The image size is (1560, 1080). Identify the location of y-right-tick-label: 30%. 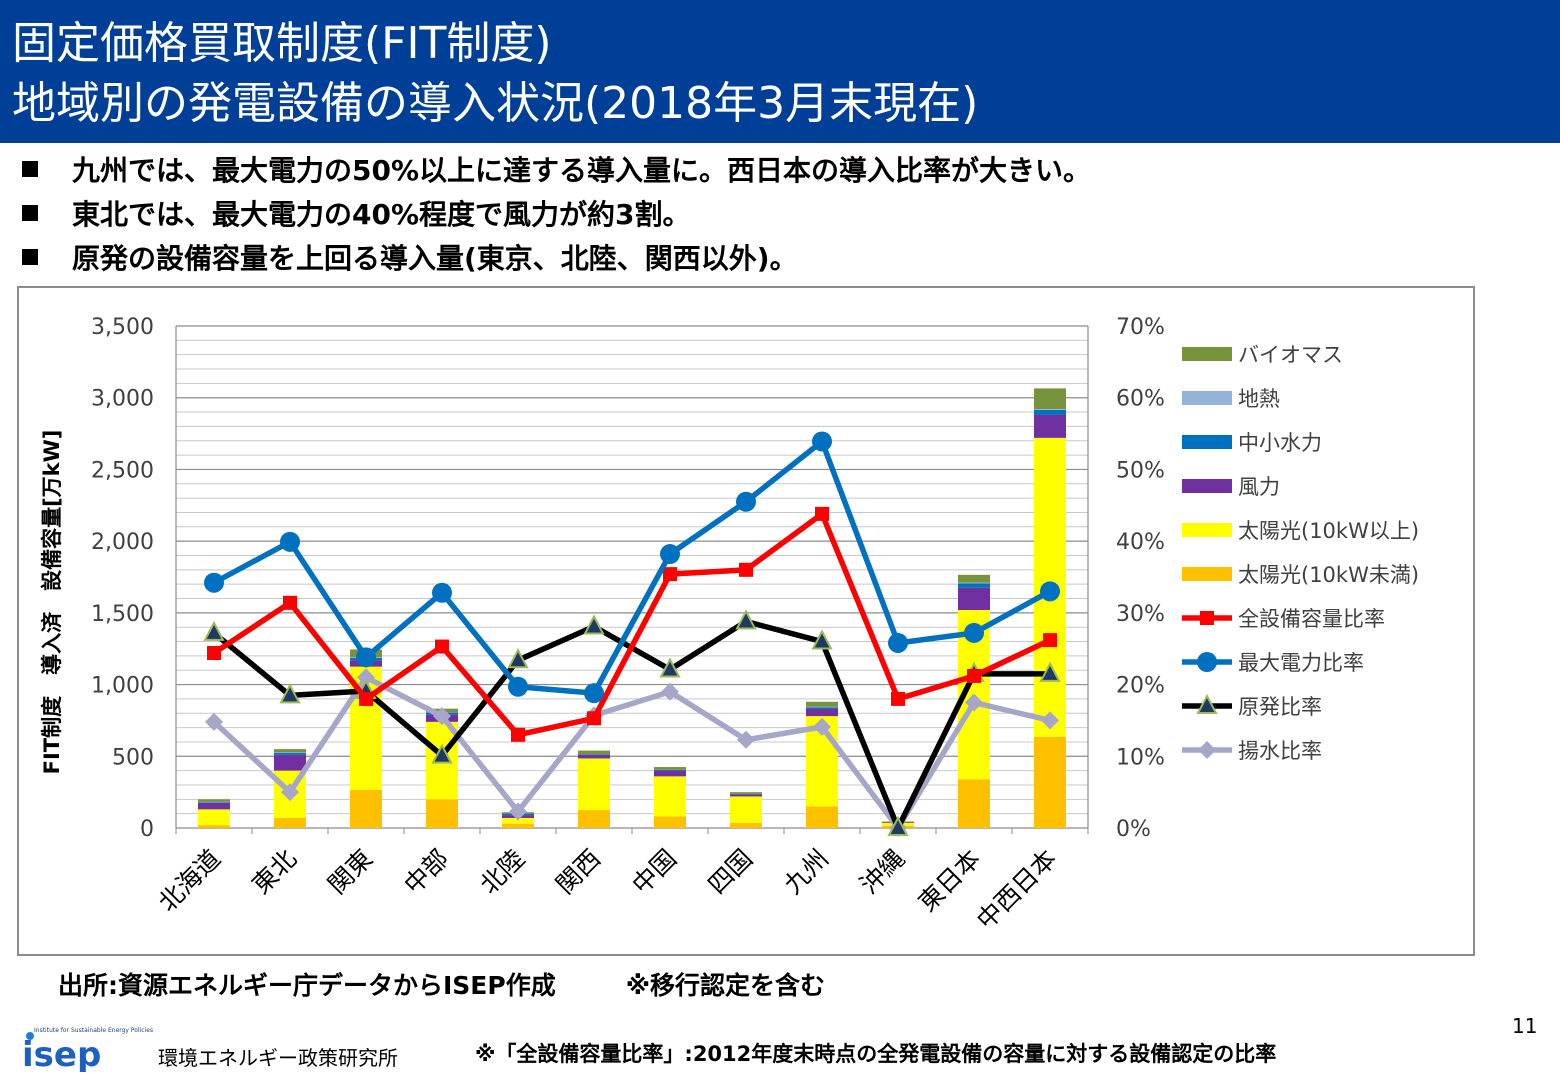
(1140, 614).